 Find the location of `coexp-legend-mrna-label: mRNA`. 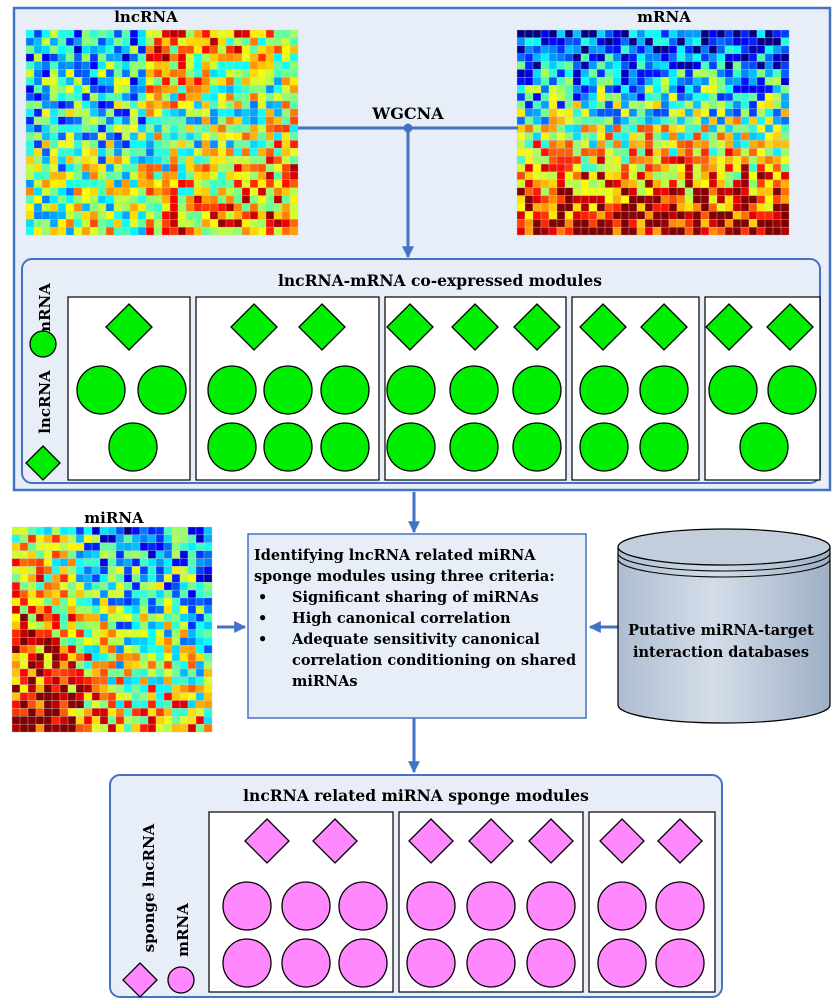

coexp-legend-mrna-label: mRNA is located at coordinates (45, 310).